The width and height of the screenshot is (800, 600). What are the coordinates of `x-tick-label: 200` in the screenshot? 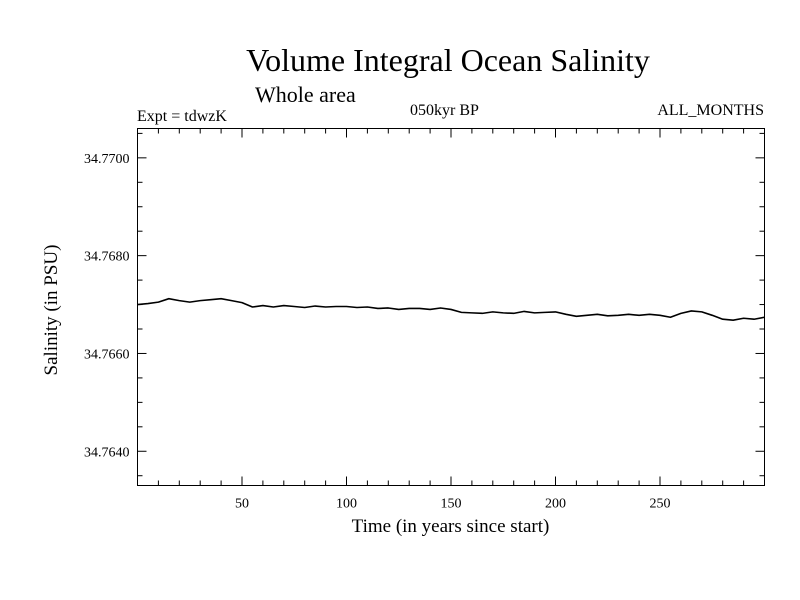 It's located at (555, 504).